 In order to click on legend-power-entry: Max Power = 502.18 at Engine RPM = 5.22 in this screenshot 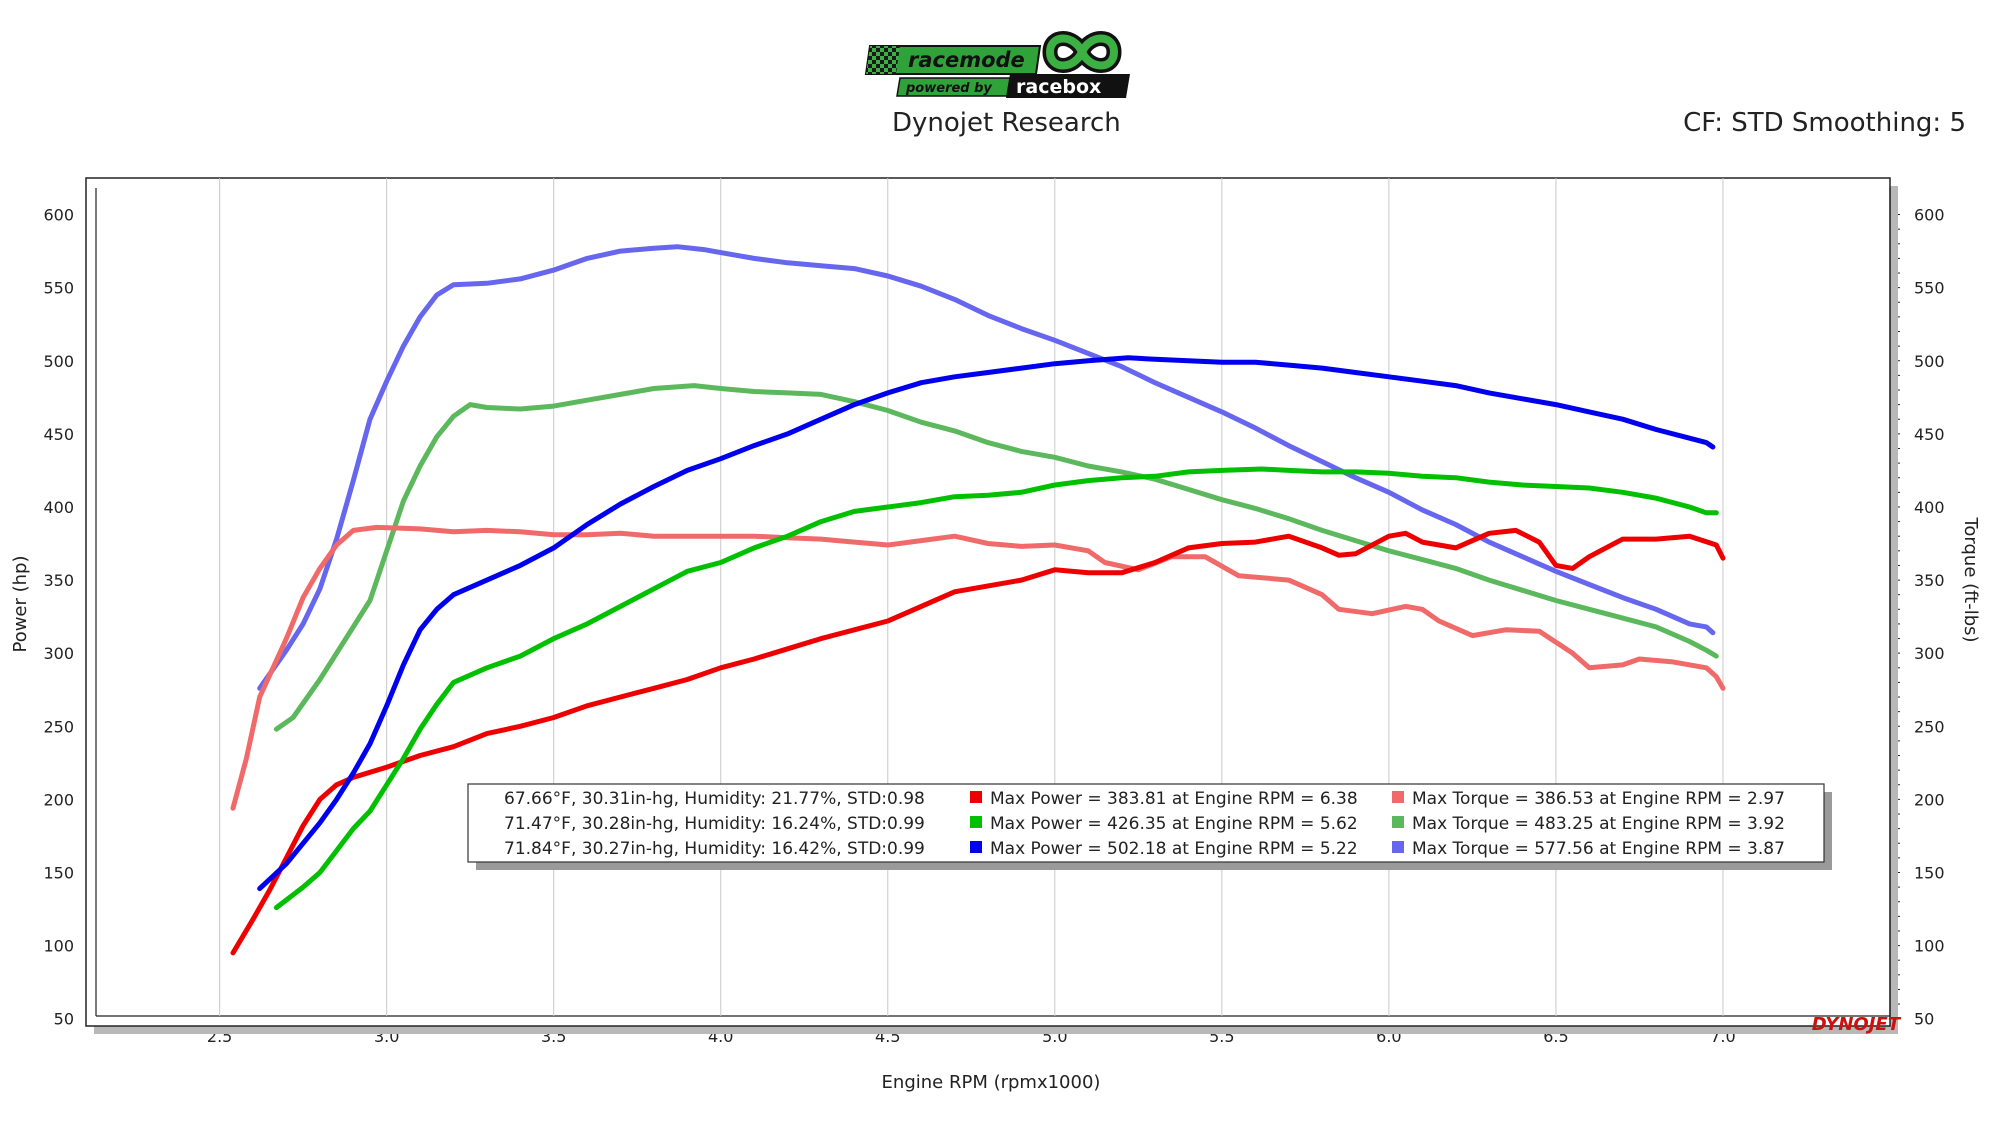, I will do `click(1174, 849)`.